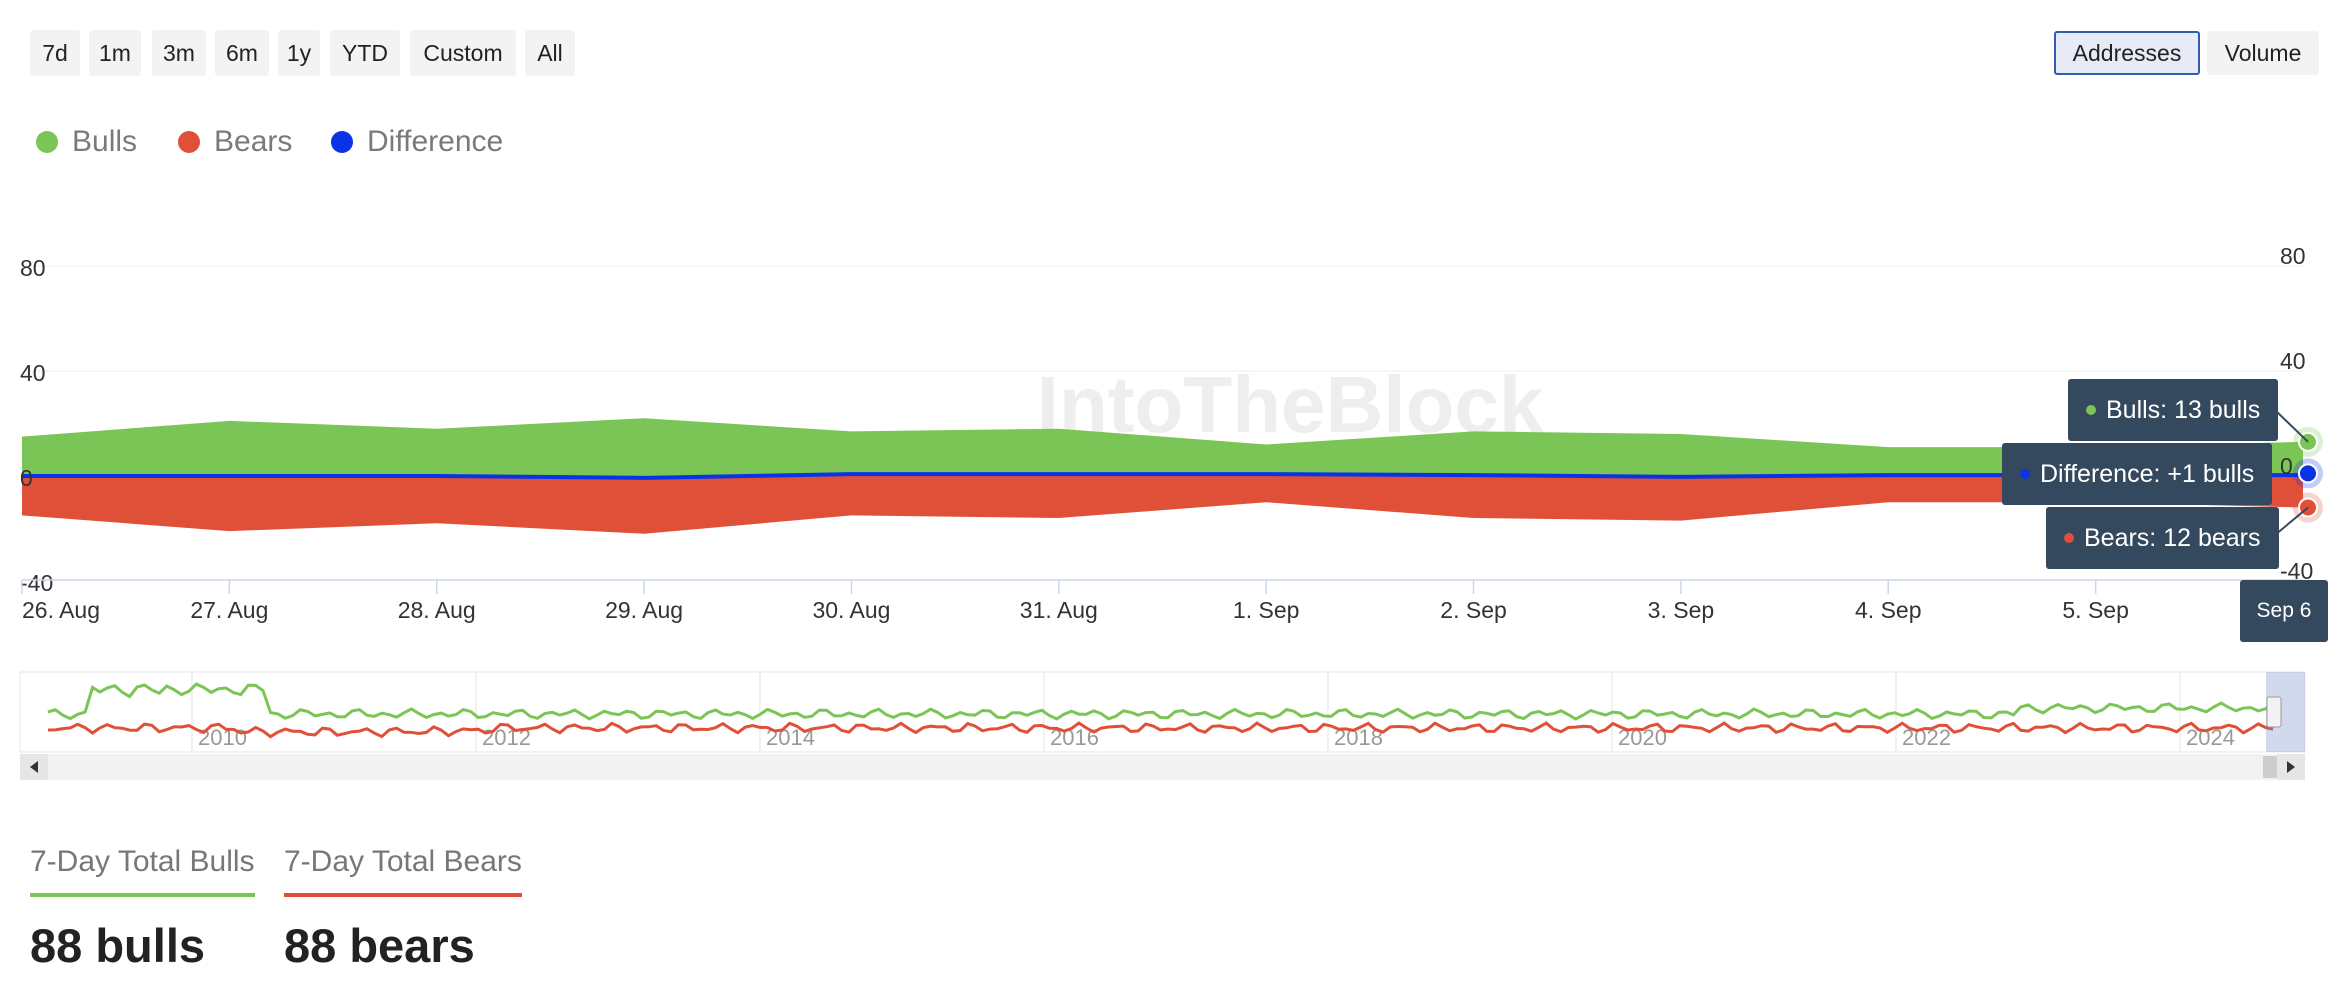 The image size is (2346, 982). Describe the element at coordinates (463, 53) in the screenshot. I see `range-custom-button: Custom` at that location.